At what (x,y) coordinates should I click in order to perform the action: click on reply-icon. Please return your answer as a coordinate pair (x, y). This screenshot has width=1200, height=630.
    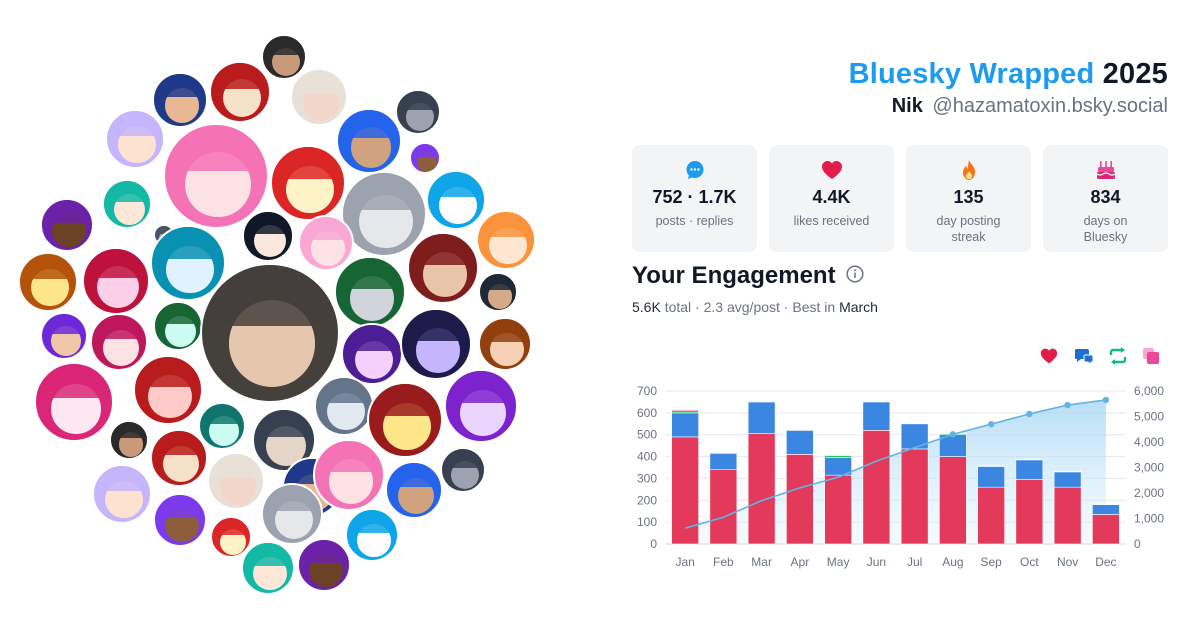
    Looking at the image, I should click on (1084, 357).